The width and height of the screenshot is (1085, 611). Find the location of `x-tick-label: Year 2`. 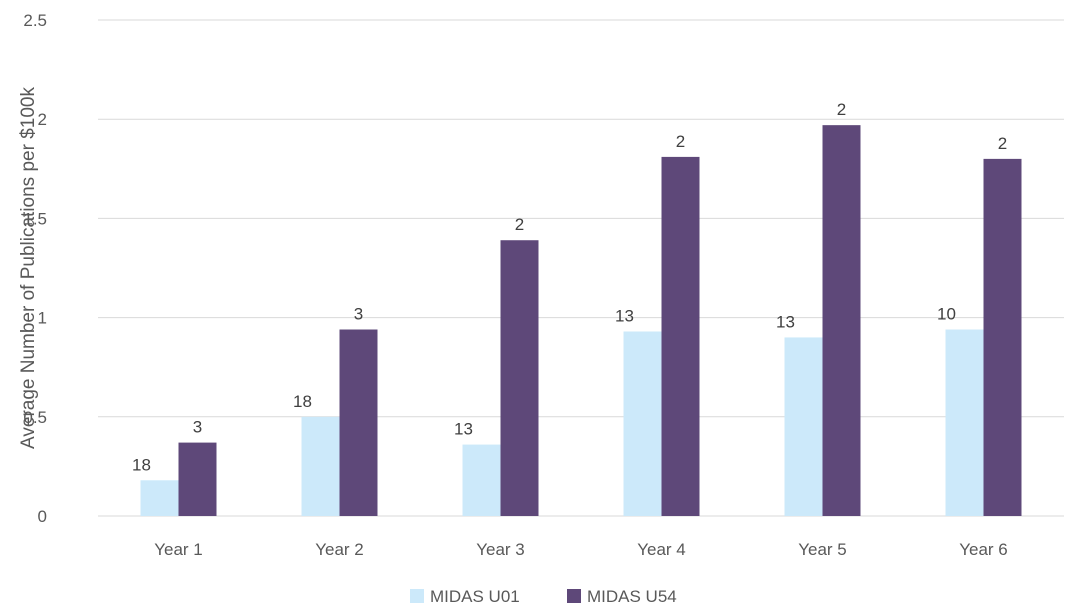

x-tick-label: Year 2 is located at coordinates (339, 549).